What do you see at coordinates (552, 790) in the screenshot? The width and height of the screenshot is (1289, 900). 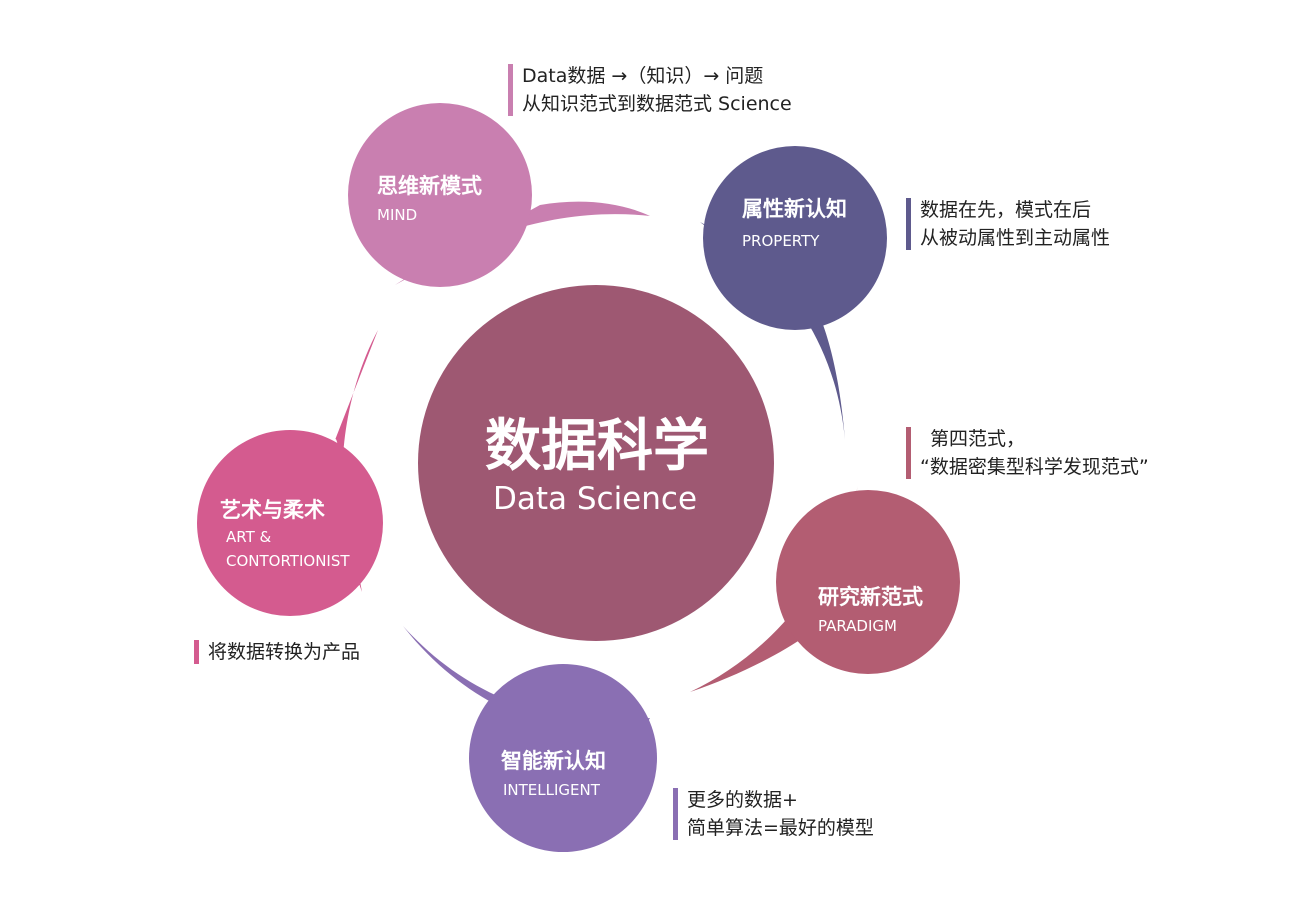 I see `petal-intelligent-sub: INTELLIGENT` at bounding box center [552, 790].